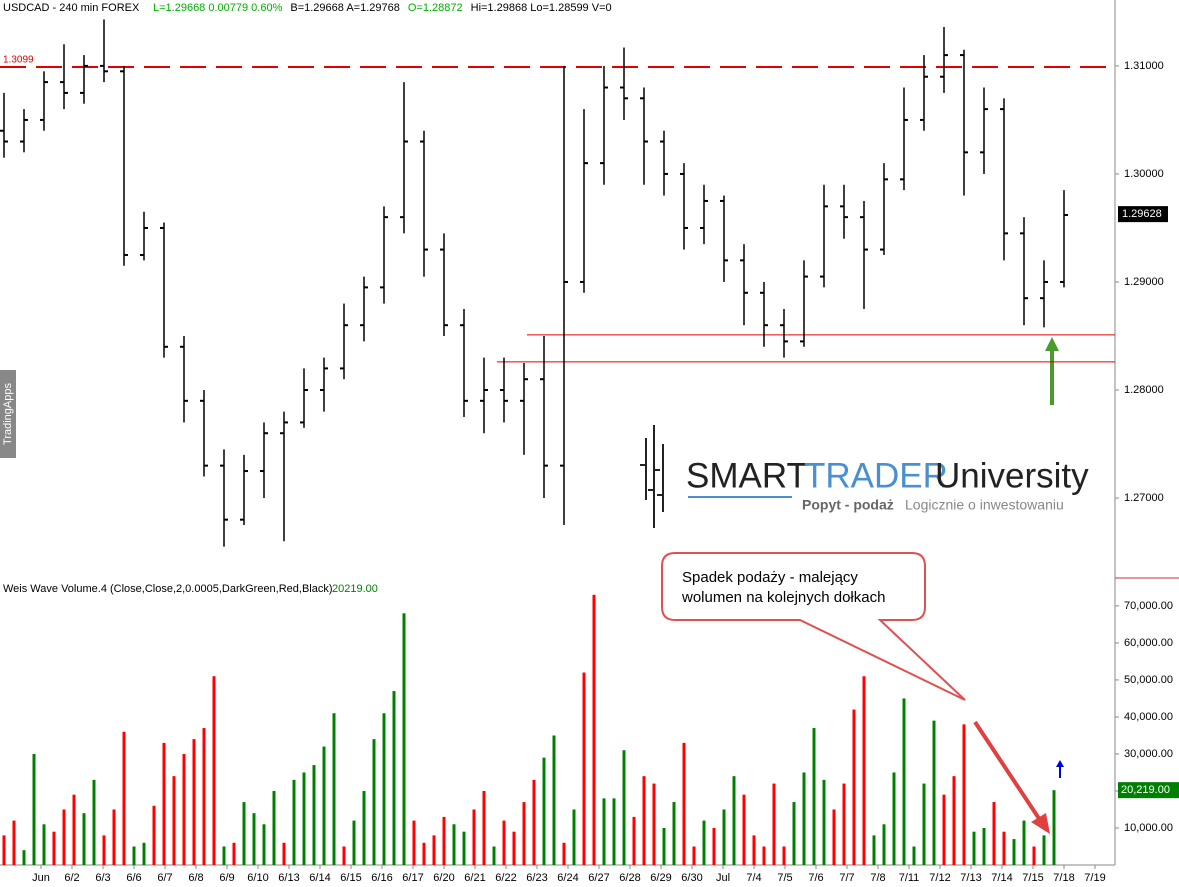 This screenshot has height=887, width=1179. I want to click on x-tick-label: 6/17, so click(412, 878).